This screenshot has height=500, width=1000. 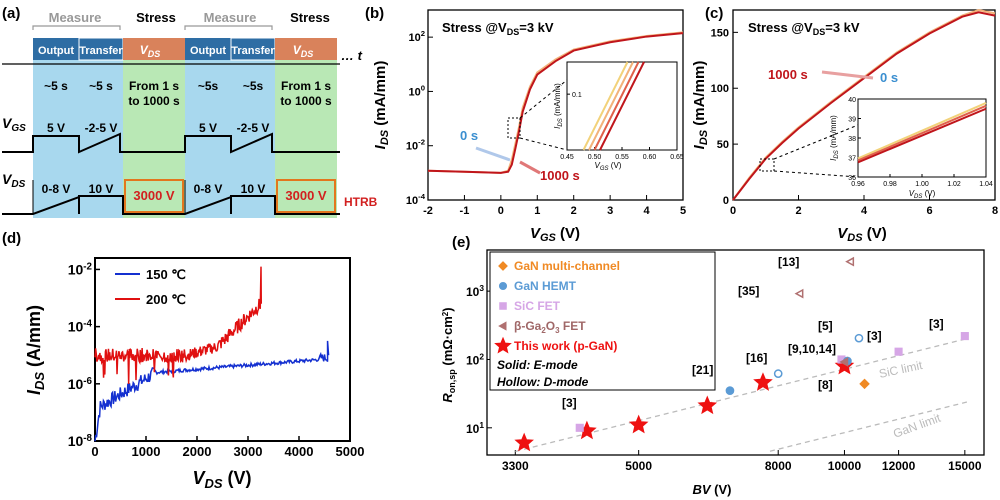 I want to click on plot-c-inset-ytick-label: 40, so click(x=852, y=100).